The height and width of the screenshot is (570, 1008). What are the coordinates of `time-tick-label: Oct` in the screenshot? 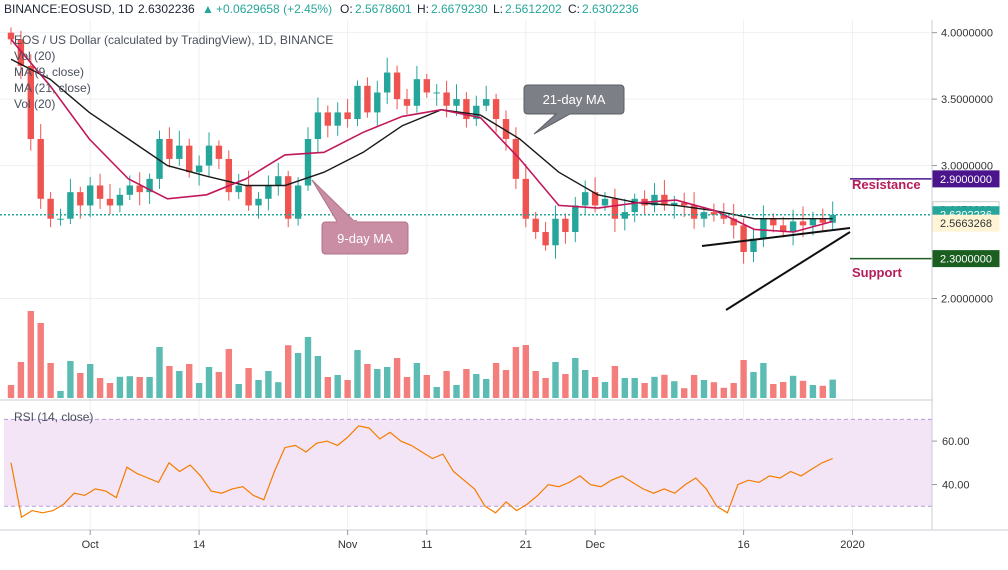 It's located at (90, 545).